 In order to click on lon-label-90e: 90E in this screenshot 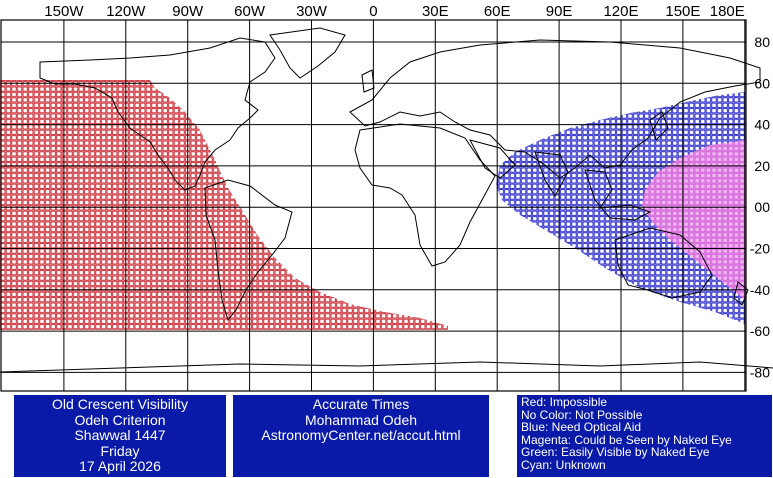, I will do `click(559, 11)`.